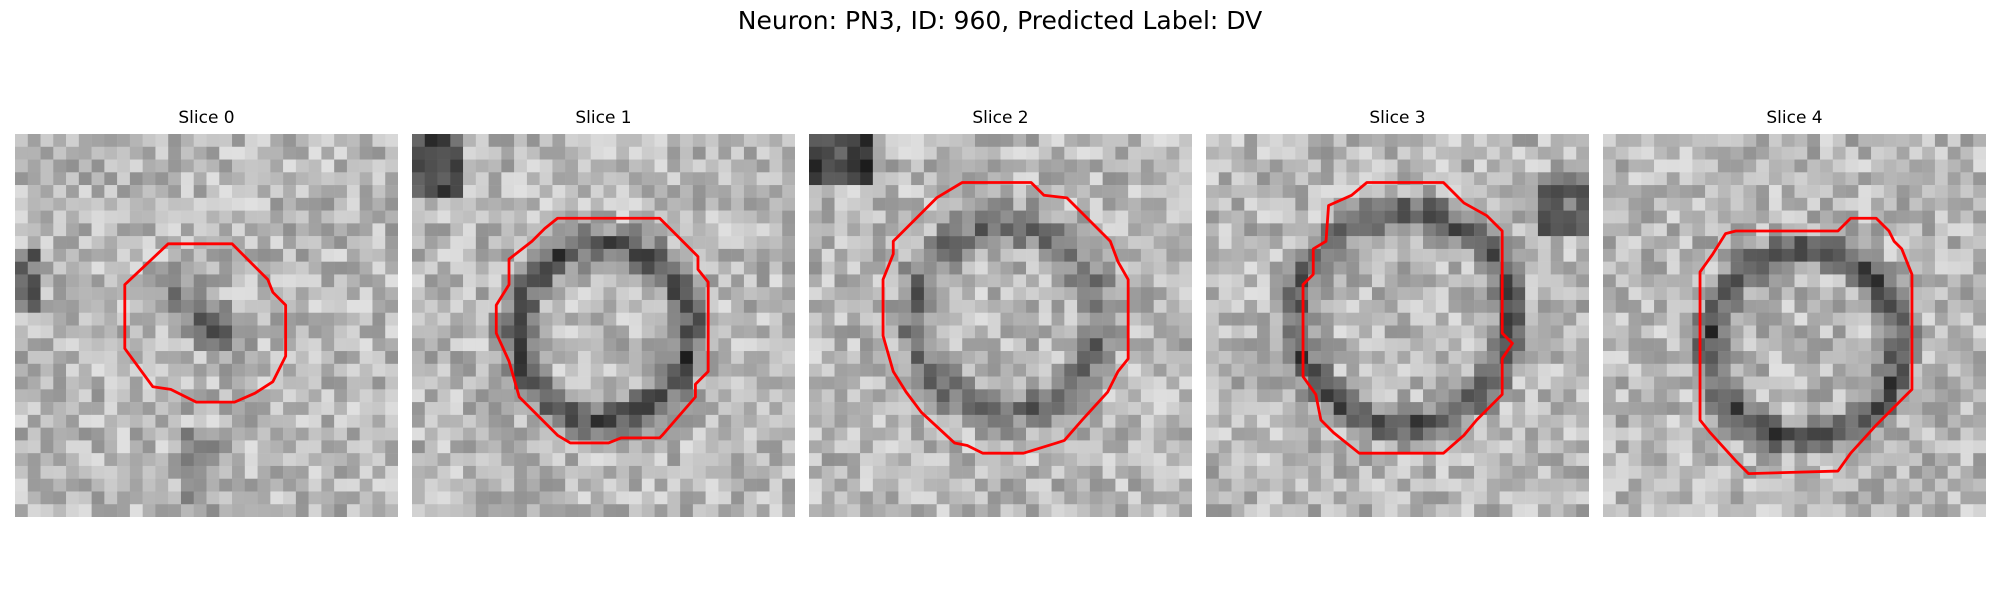 The height and width of the screenshot is (600, 2000). Describe the element at coordinates (1397, 118) in the screenshot. I see `slice-title: Slice 3` at that location.